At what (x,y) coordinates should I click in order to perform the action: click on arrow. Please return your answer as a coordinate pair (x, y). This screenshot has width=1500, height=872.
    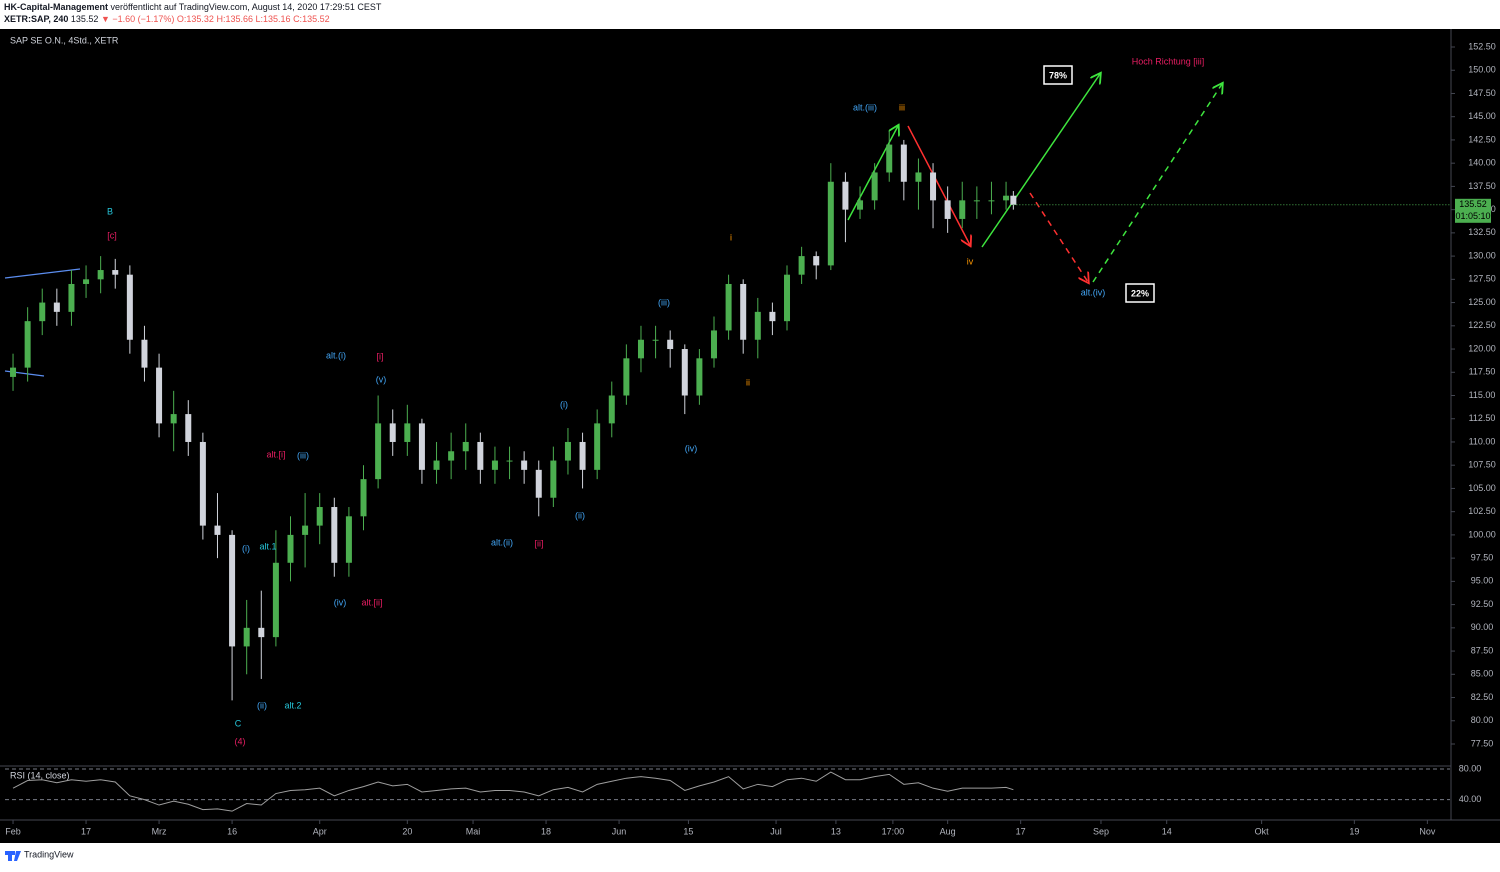
    Looking at the image, I should click on (1040, 161).